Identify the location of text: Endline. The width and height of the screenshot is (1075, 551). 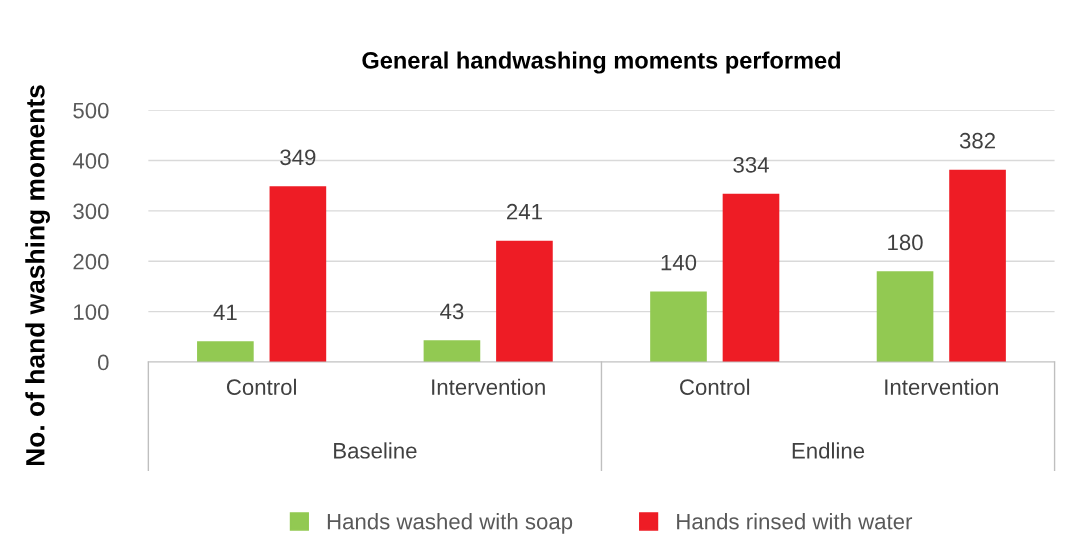
(828, 450).